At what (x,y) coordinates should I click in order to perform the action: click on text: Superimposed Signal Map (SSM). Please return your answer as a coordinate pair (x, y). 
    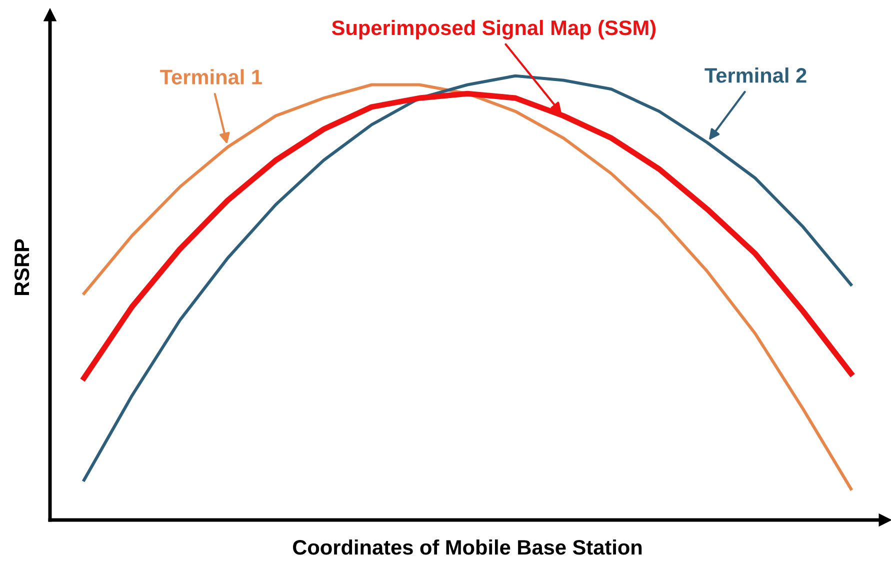
    Looking at the image, I should click on (494, 30).